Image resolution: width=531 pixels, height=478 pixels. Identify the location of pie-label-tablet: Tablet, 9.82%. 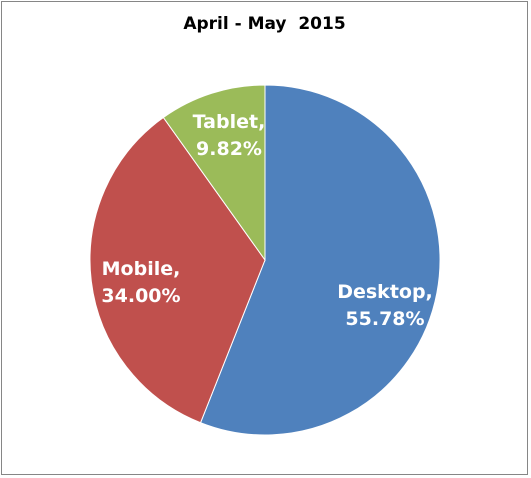
(229, 135).